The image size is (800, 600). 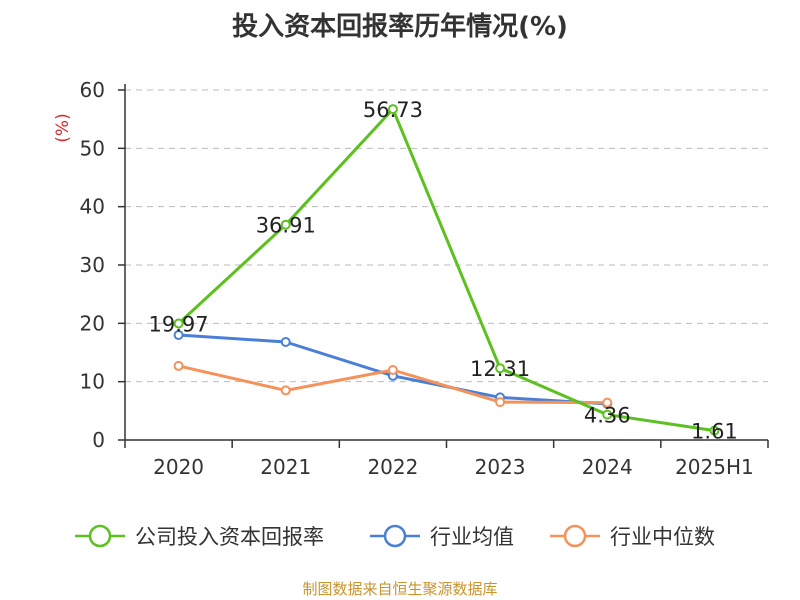 I want to click on legend: 公司投入资本回报率 行业均值 行业中位数, so click(x=395, y=536).